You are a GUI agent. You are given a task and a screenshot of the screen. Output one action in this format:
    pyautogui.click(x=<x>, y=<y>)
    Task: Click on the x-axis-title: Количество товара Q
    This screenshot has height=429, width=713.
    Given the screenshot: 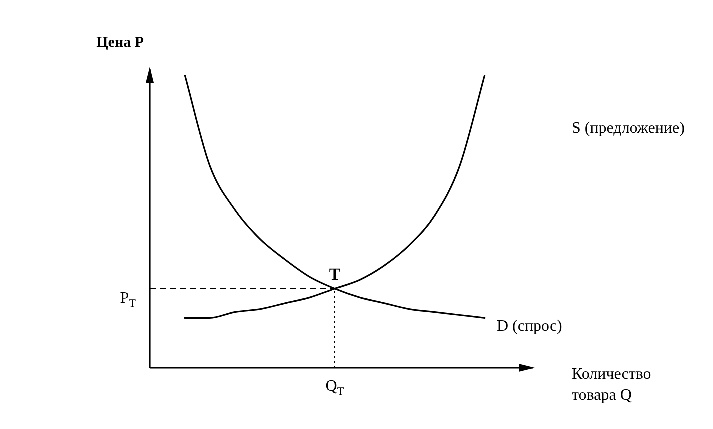 What is the action you would take?
    pyautogui.click(x=612, y=385)
    